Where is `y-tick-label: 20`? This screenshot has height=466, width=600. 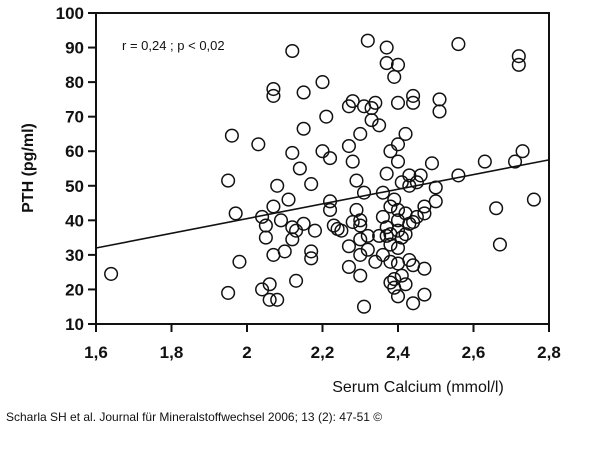
y-tick-label: 20 is located at coordinates (74, 289).